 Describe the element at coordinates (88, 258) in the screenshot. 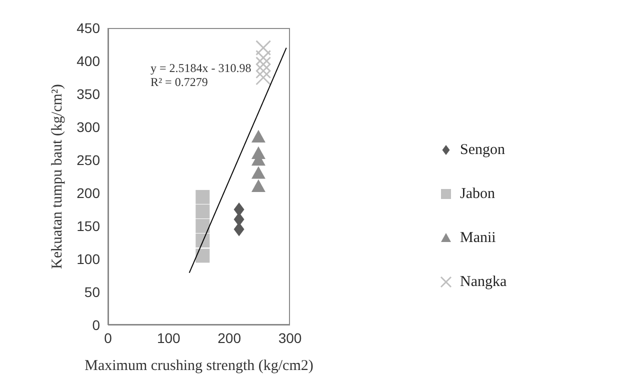

I see `y-tick-label: 100` at that location.